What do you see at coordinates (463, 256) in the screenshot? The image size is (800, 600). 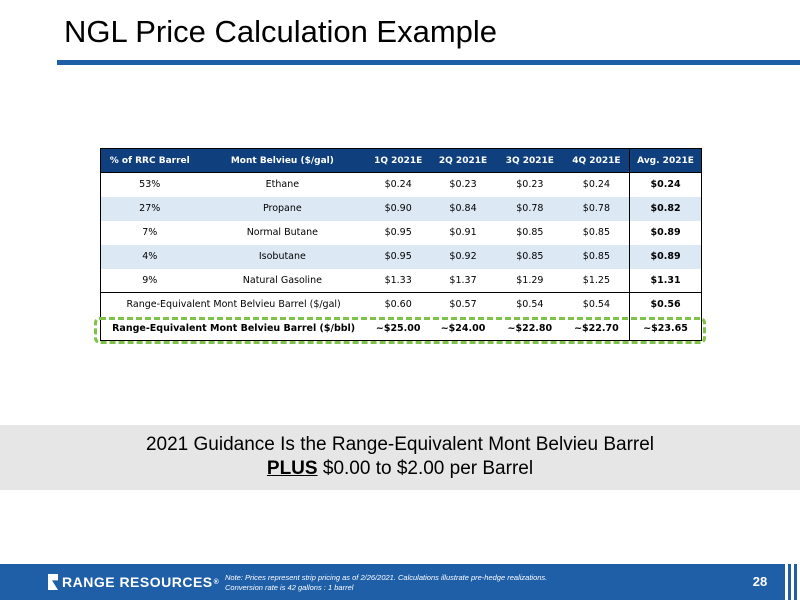 I see `cell-q2: $0.92` at bounding box center [463, 256].